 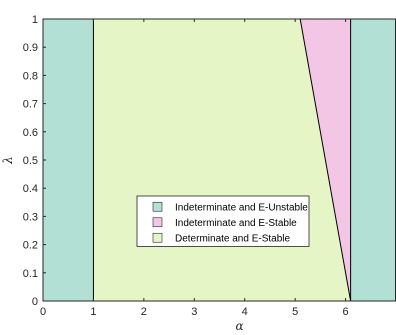 I want to click on legend-box, so click(x=223, y=221).